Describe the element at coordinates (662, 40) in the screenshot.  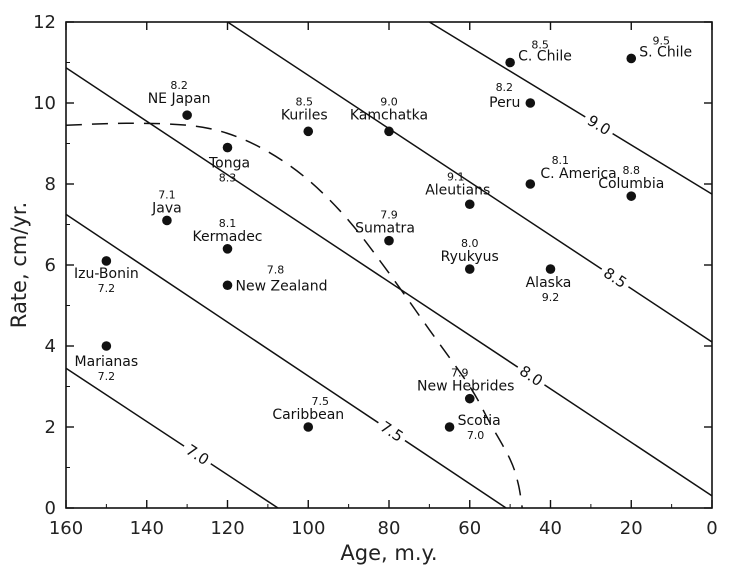
I see `magnitude-label: 9.5` at that location.